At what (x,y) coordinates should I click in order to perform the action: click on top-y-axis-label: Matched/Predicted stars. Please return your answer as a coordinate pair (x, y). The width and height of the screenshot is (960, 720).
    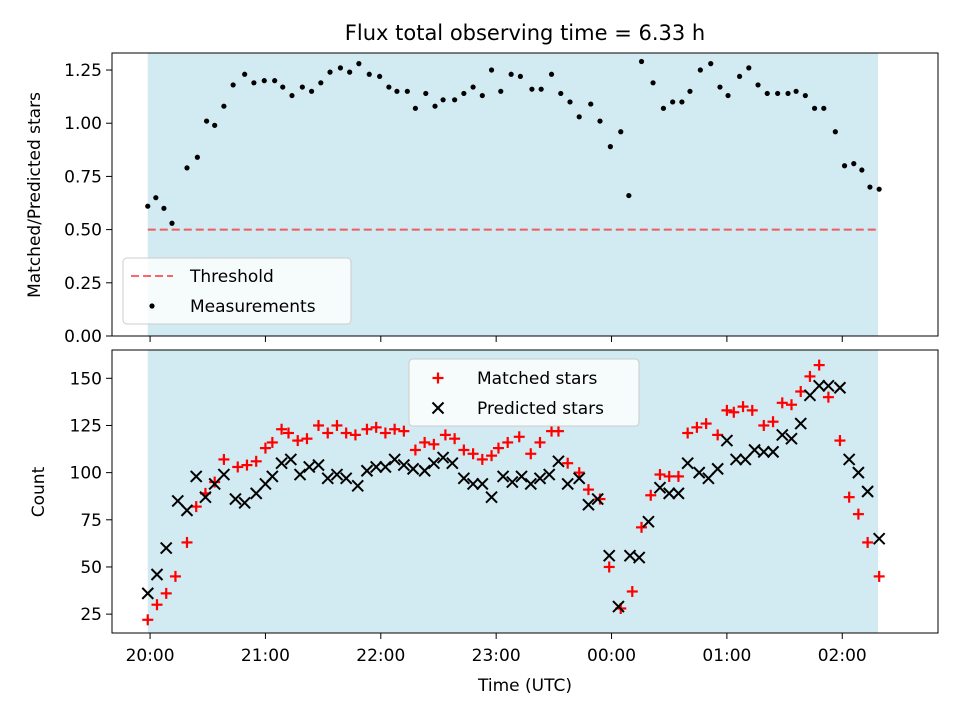
    Looking at the image, I should click on (35, 195).